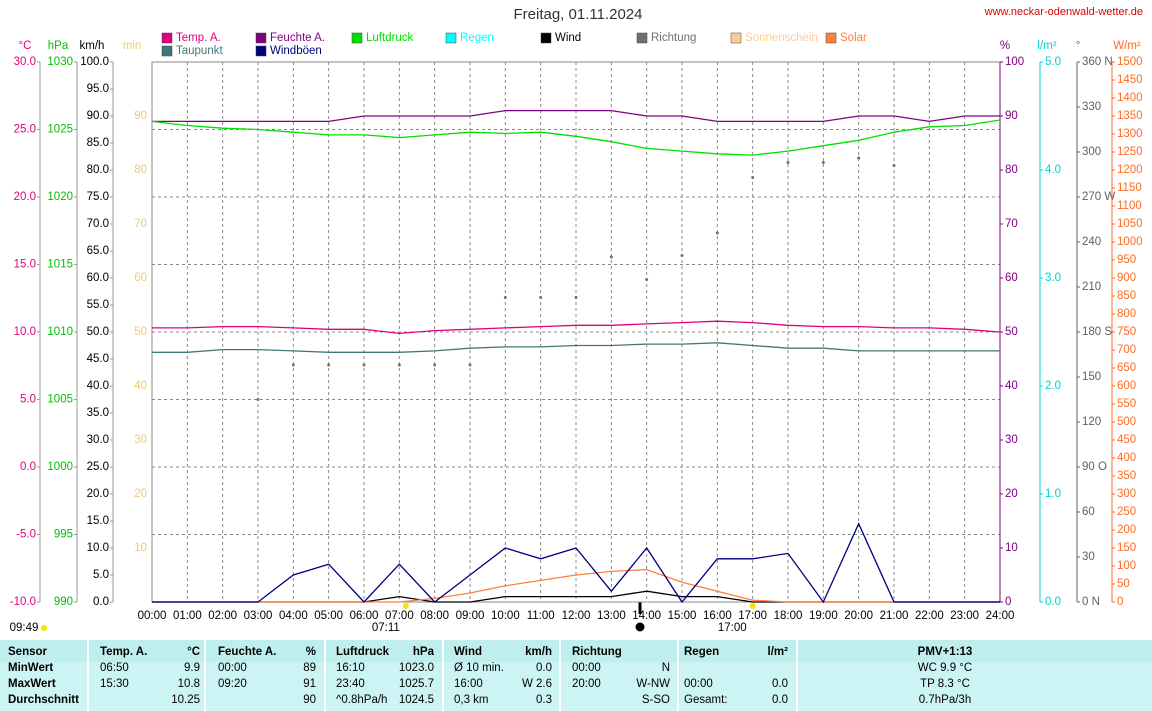  I want to click on legend-label: Richtung, so click(673, 38).